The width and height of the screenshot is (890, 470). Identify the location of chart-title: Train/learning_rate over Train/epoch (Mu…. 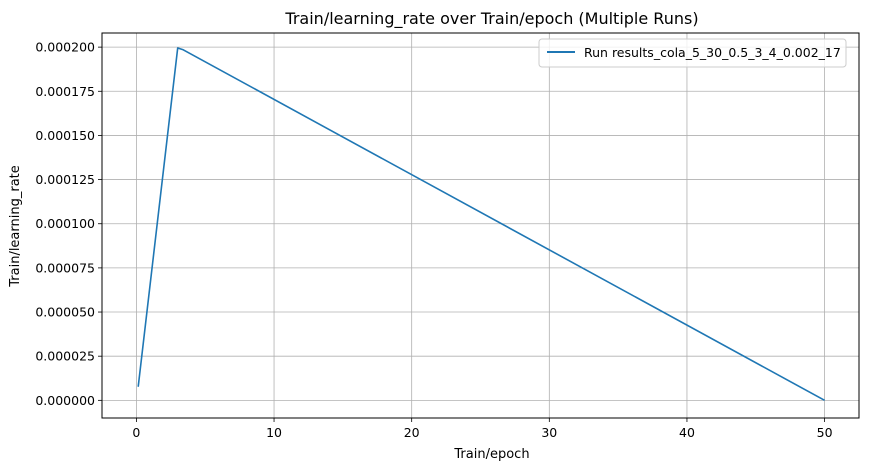
(491, 19).